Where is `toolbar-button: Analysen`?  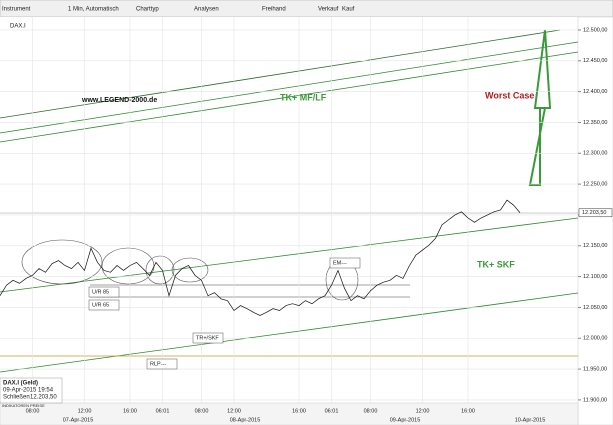 toolbar-button: Analysen is located at coordinates (206, 10).